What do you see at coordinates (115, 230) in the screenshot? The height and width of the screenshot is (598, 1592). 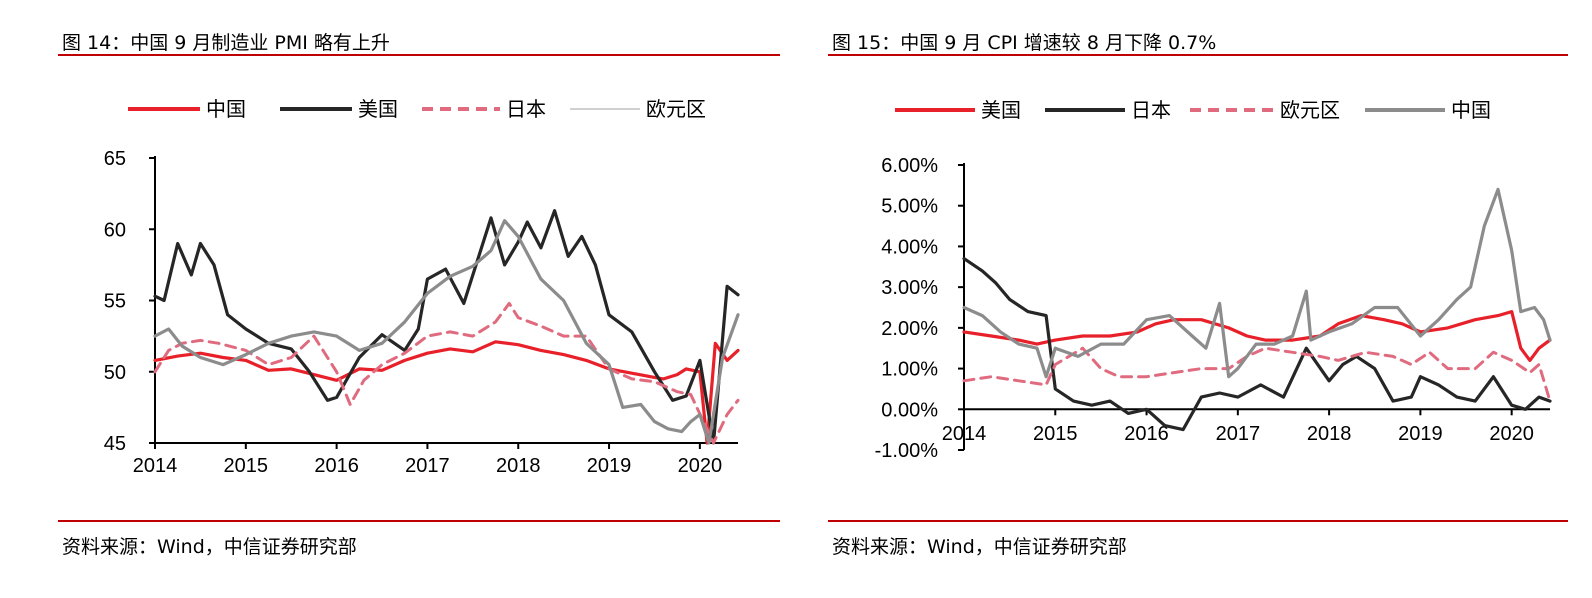 I see `y-tick-label: 60` at bounding box center [115, 230].